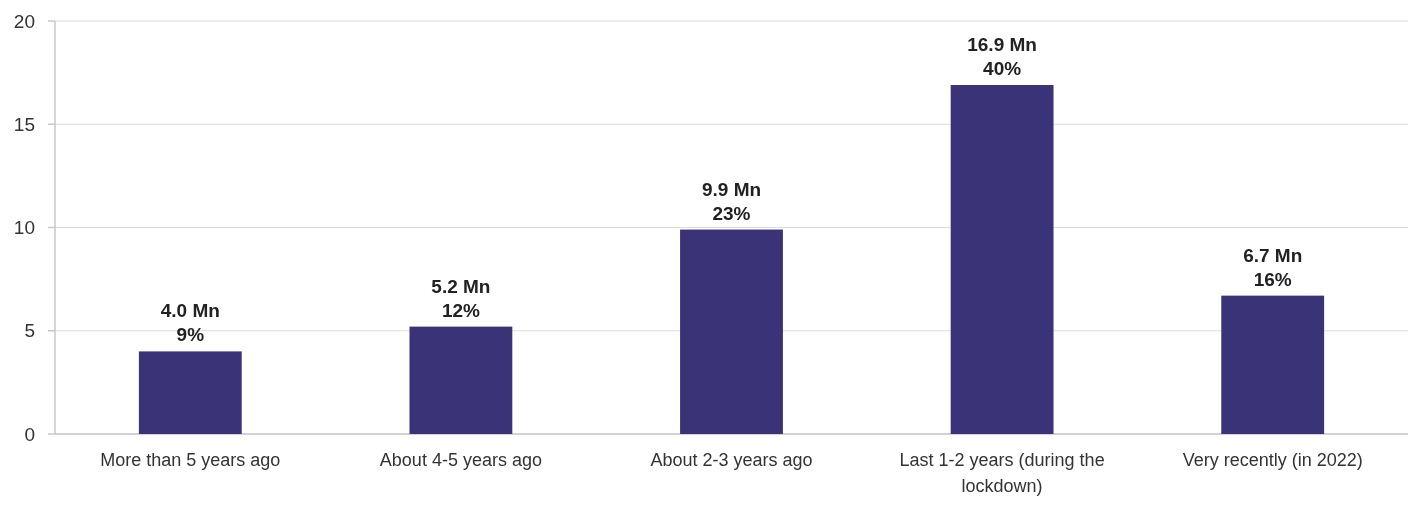 The height and width of the screenshot is (506, 1418). I want to click on x-tick-label: More than 5 years ago, so click(190, 460).